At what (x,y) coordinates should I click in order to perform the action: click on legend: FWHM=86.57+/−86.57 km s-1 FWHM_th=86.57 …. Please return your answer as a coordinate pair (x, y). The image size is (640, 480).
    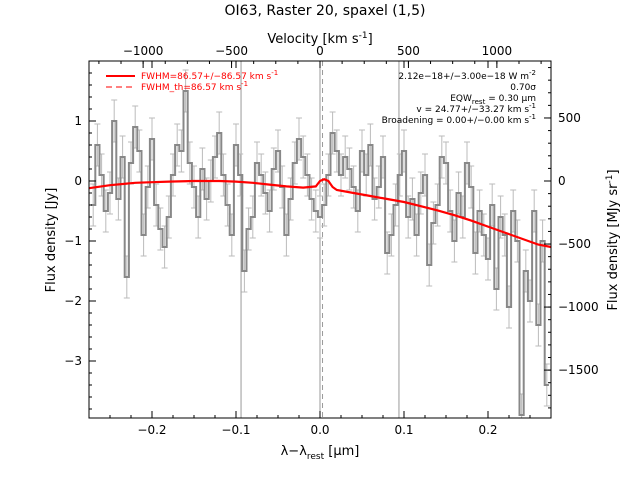
    Looking at the image, I should click on (192, 81).